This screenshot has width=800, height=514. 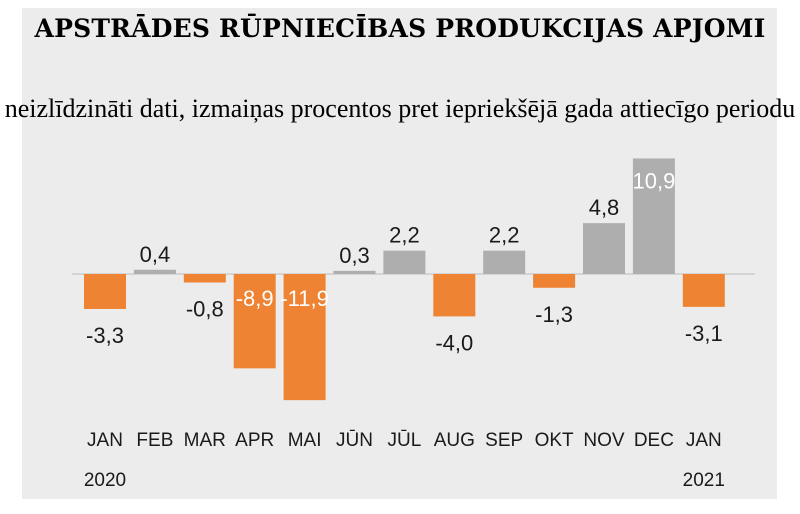 I want to click on value-label-6: 2,2, so click(x=404, y=235).